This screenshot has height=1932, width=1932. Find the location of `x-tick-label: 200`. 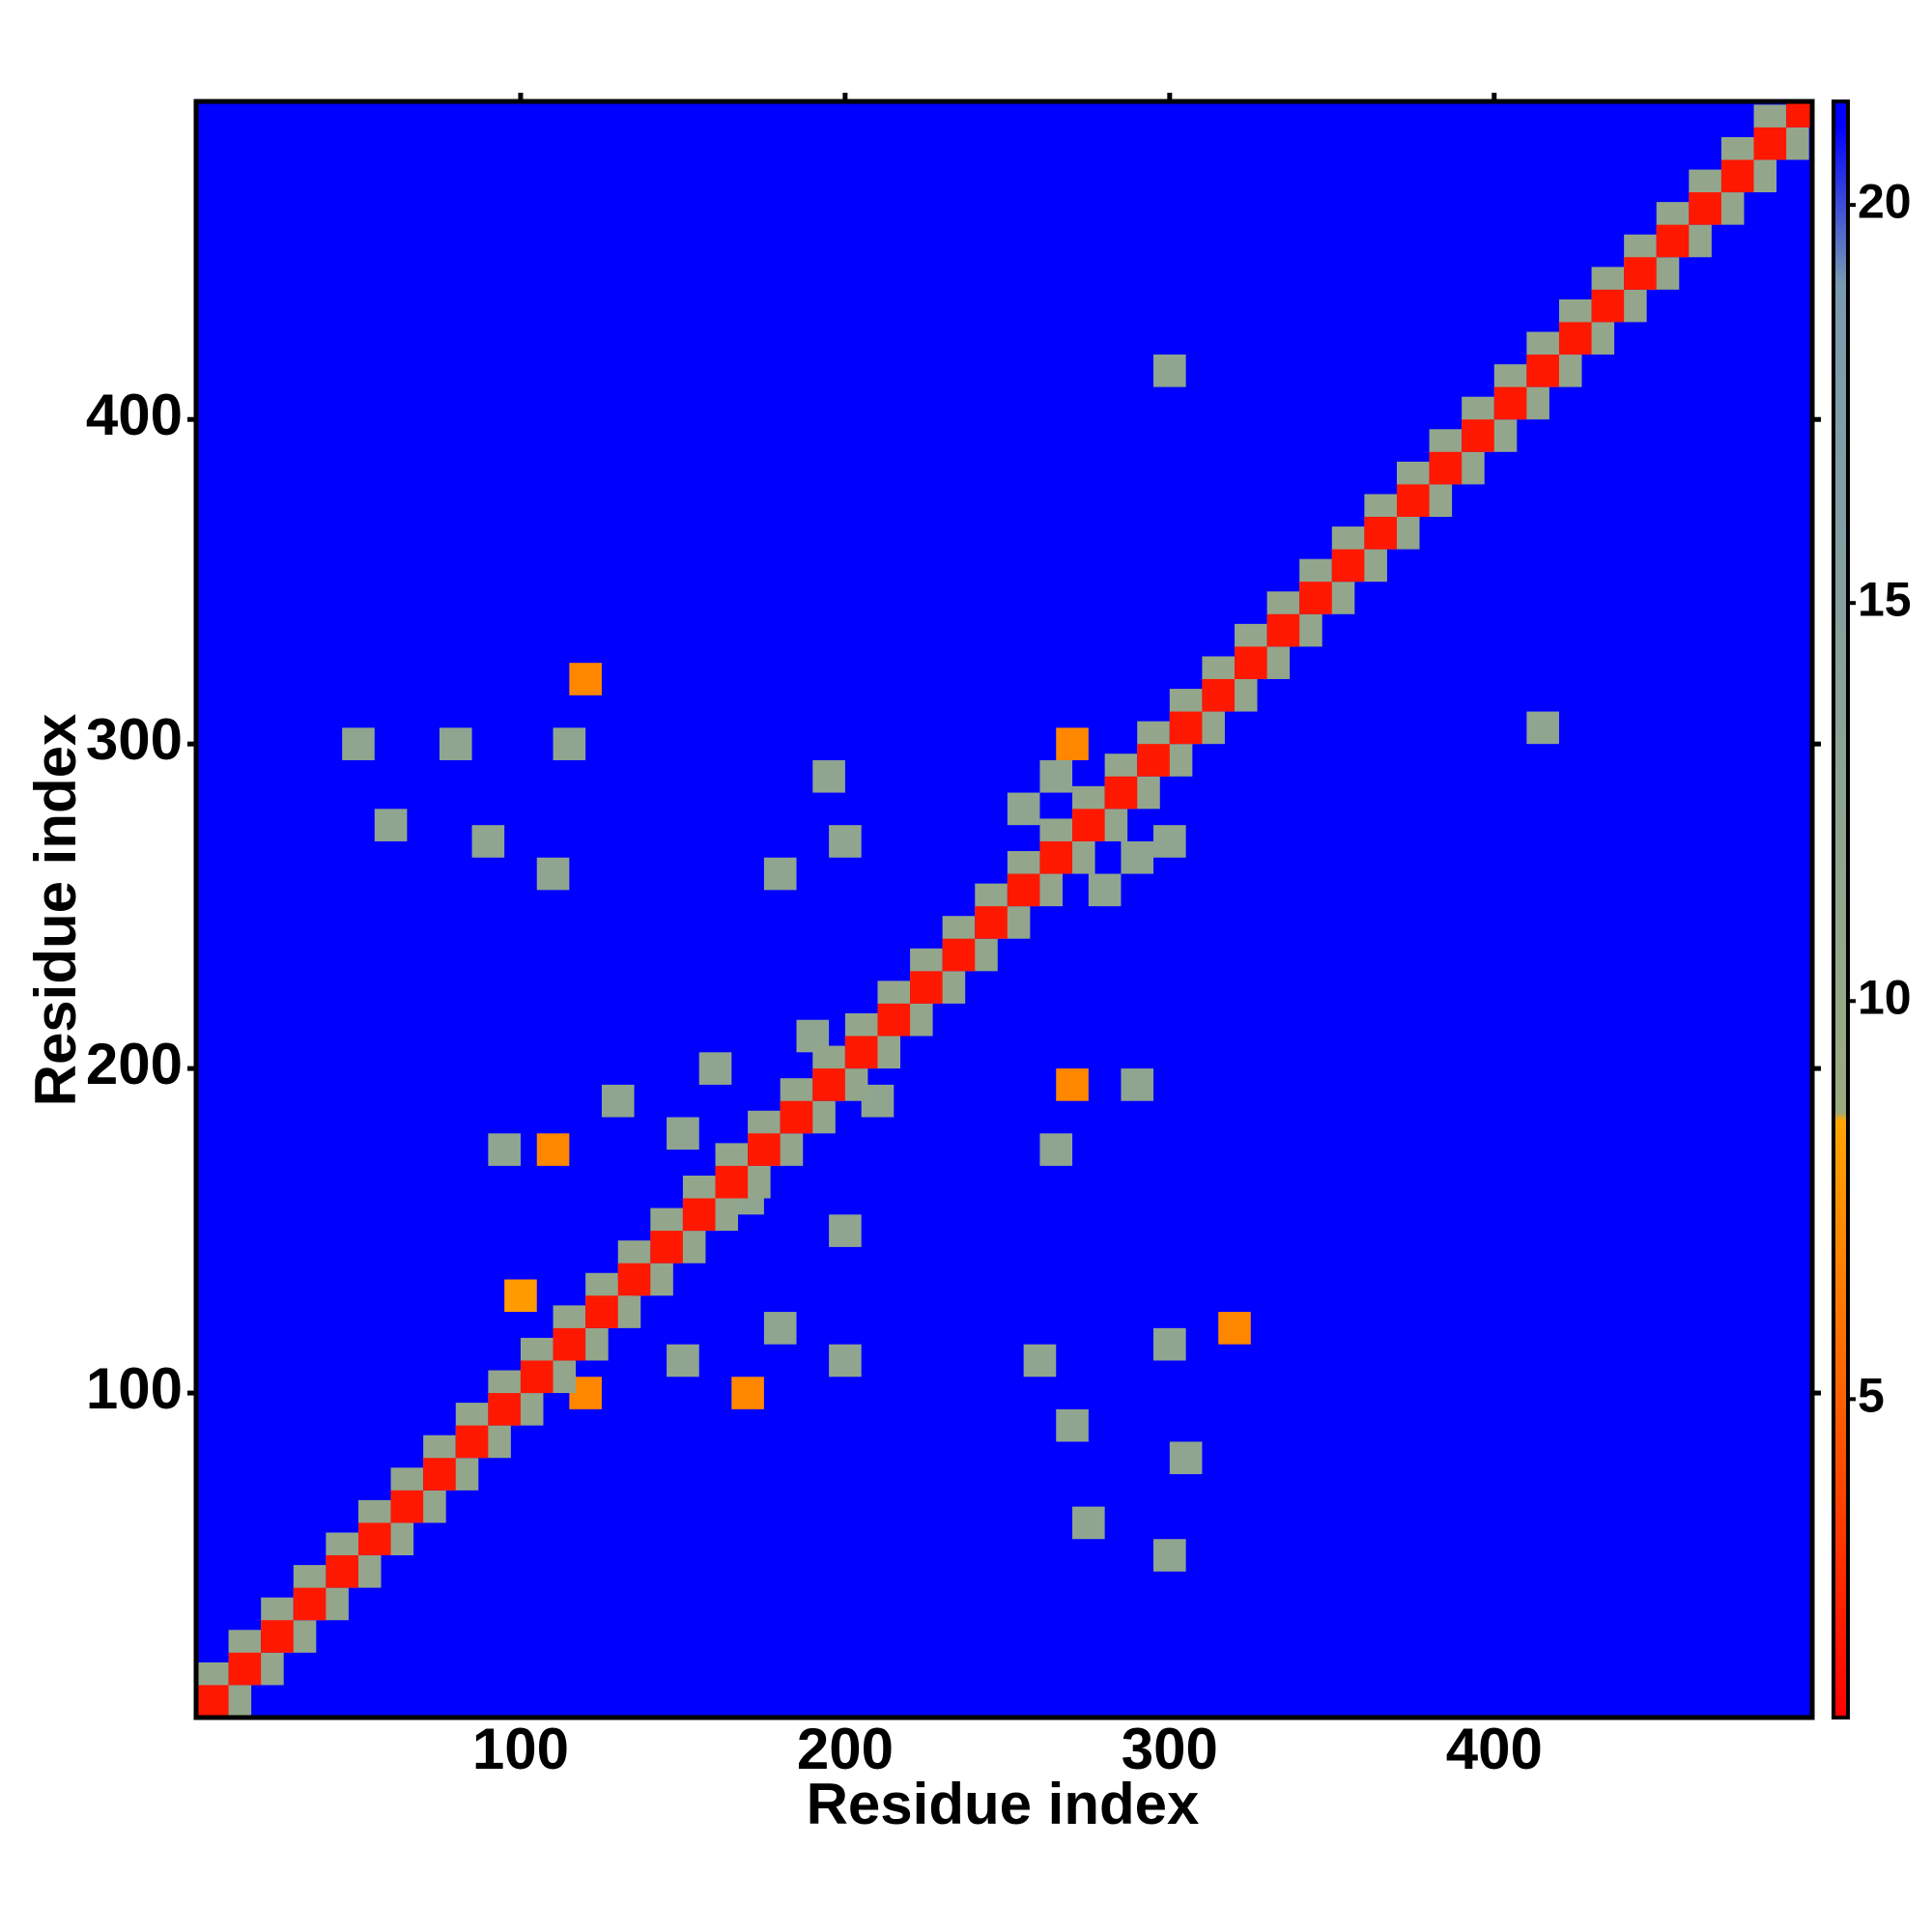

x-tick-label: 200 is located at coordinates (845, 1749).